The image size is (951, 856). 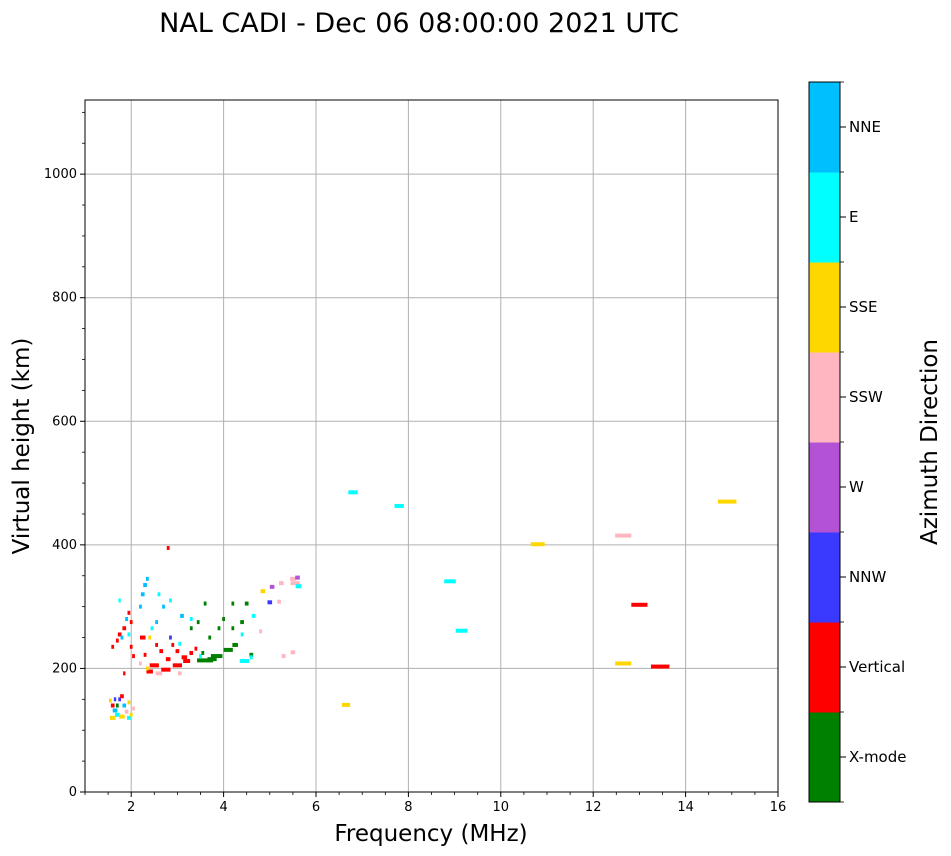 What do you see at coordinates (877, 757) in the screenshot?
I see `colorbar-tick-label: X-mode` at bounding box center [877, 757].